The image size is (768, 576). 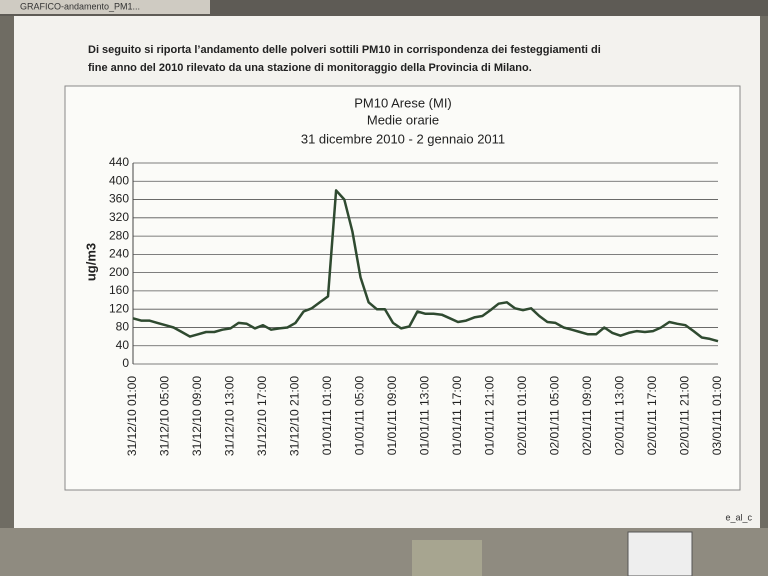 I want to click on y-tick-label: 360, so click(x=119, y=199).